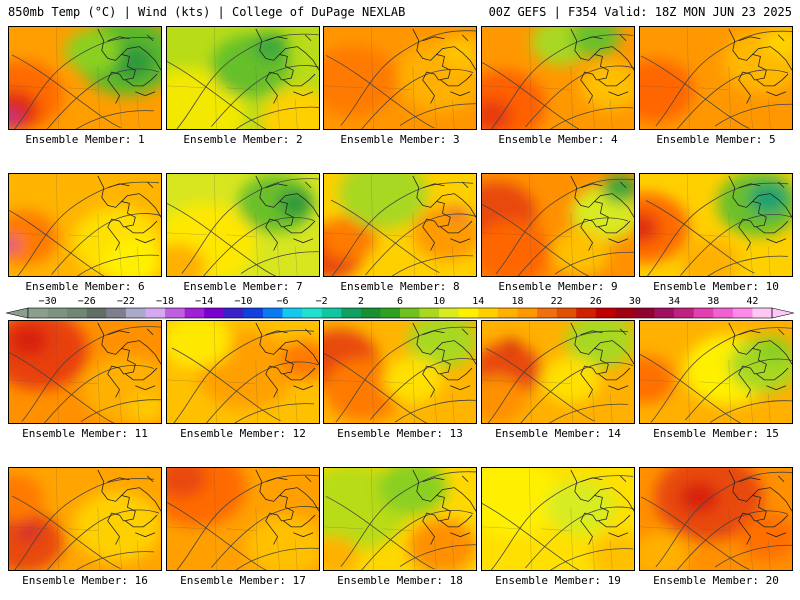 This screenshot has height=600, width=800. Describe the element at coordinates (716, 139) in the screenshot. I see `panel-caption: Ensemble Member: 5` at that location.